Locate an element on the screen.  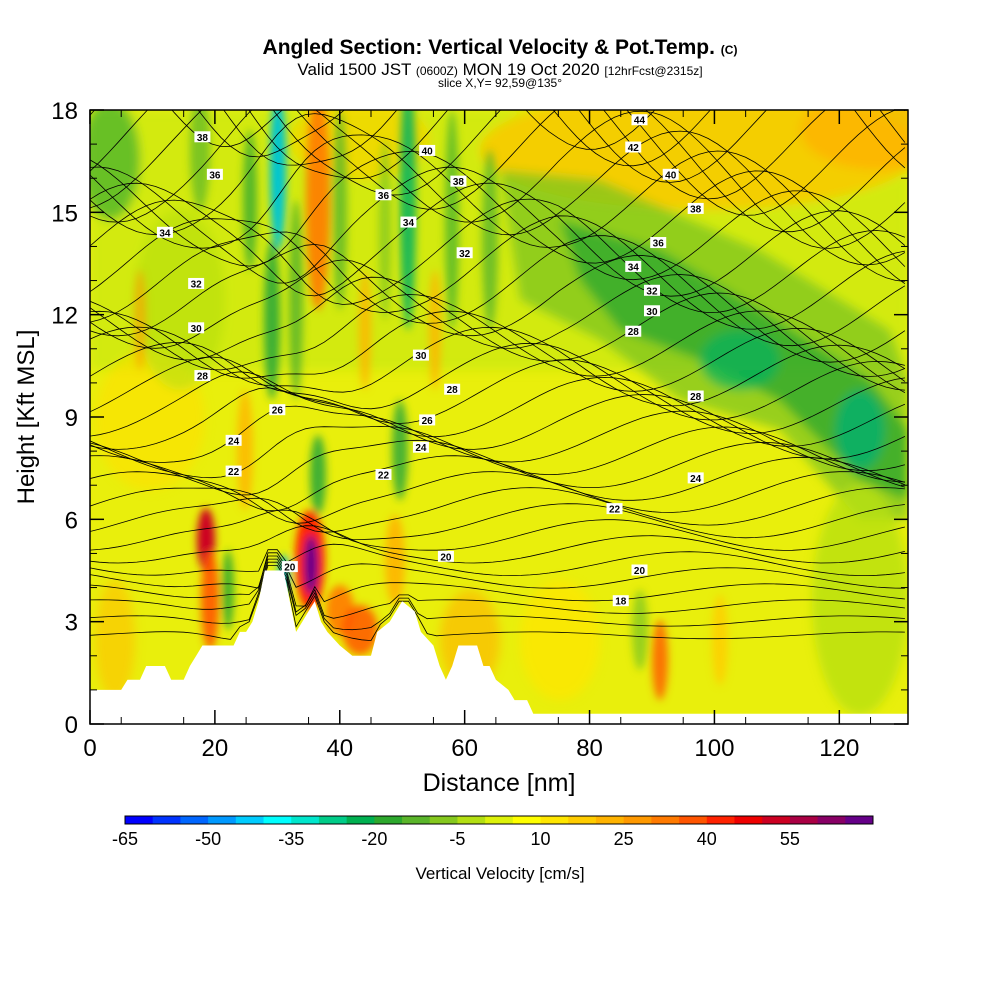
theta-label: 22 is located at coordinates (615, 510).